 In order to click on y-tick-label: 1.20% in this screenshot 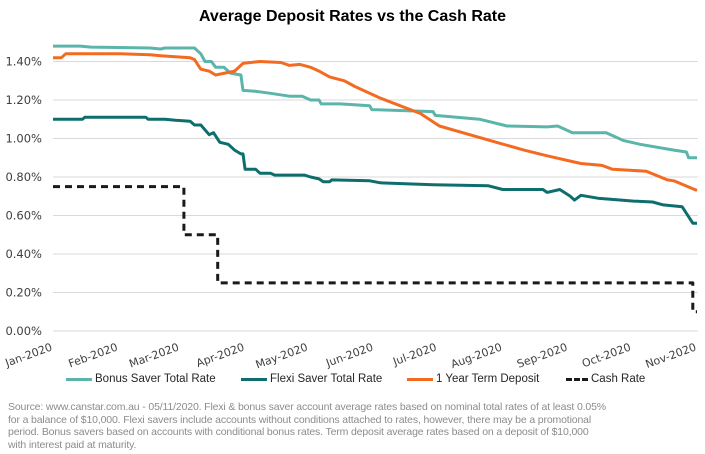, I will do `click(23, 100)`.